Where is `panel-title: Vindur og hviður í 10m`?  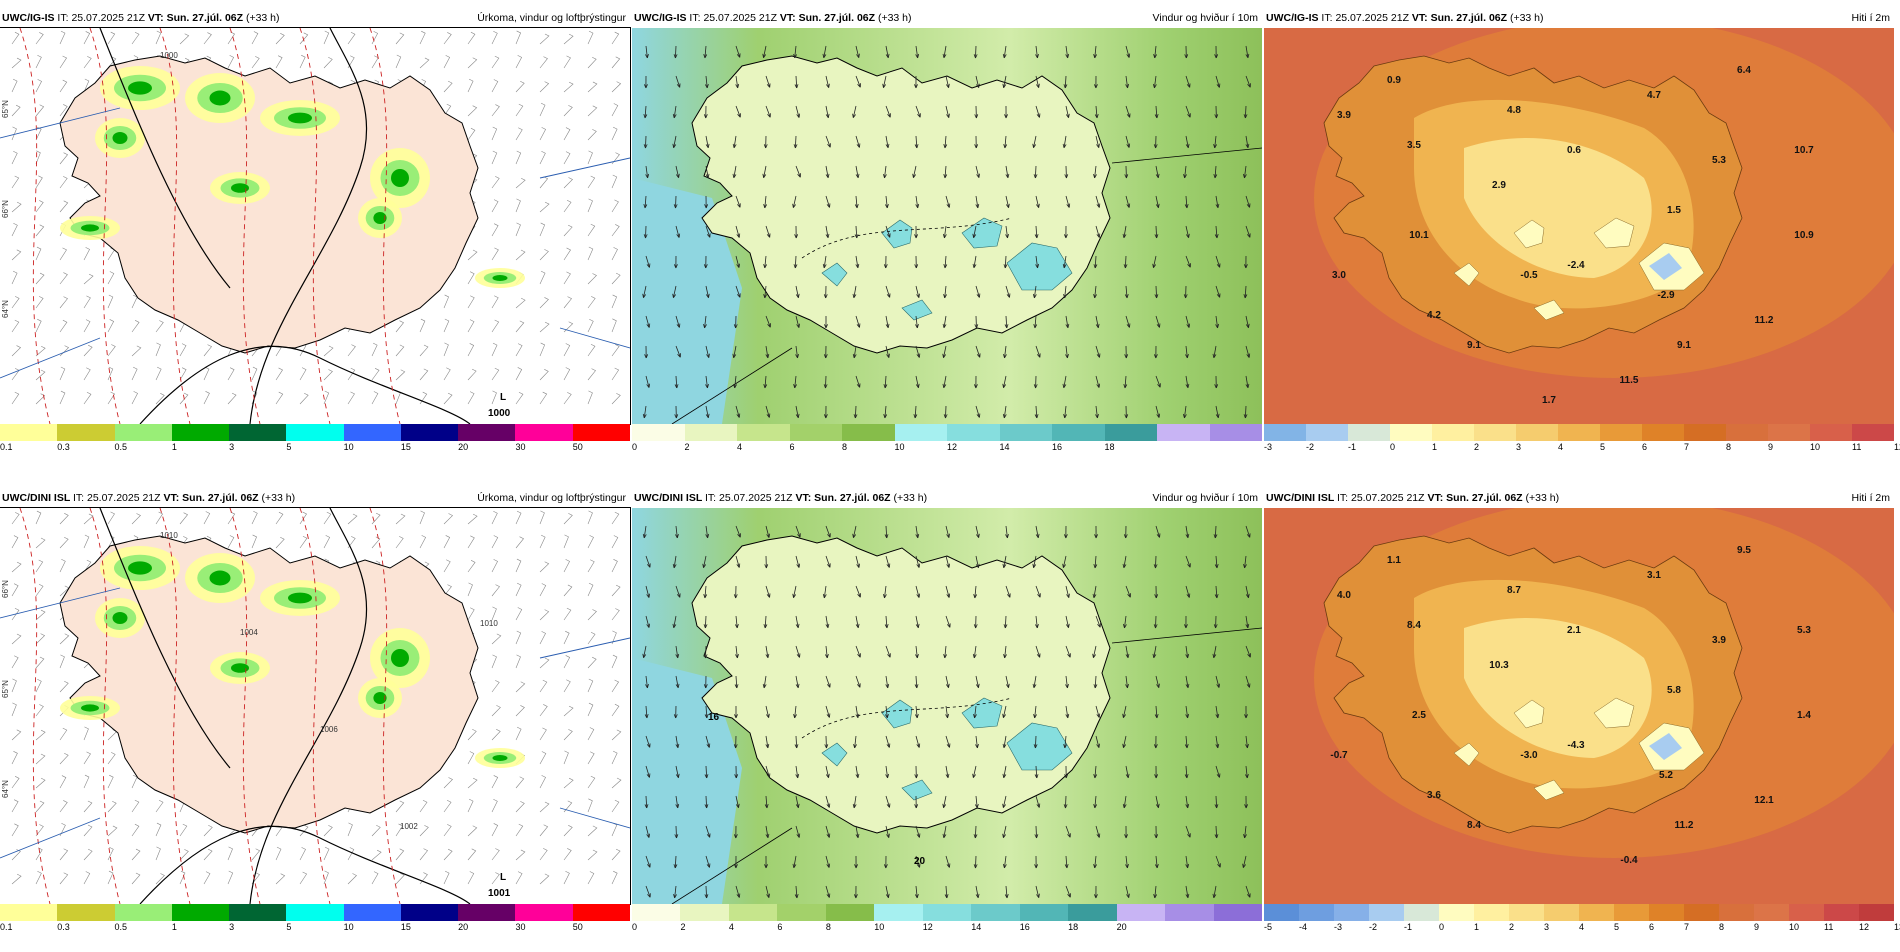
panel-title: Vindur og hviður í 10m is located at coordinates (1205, 498).